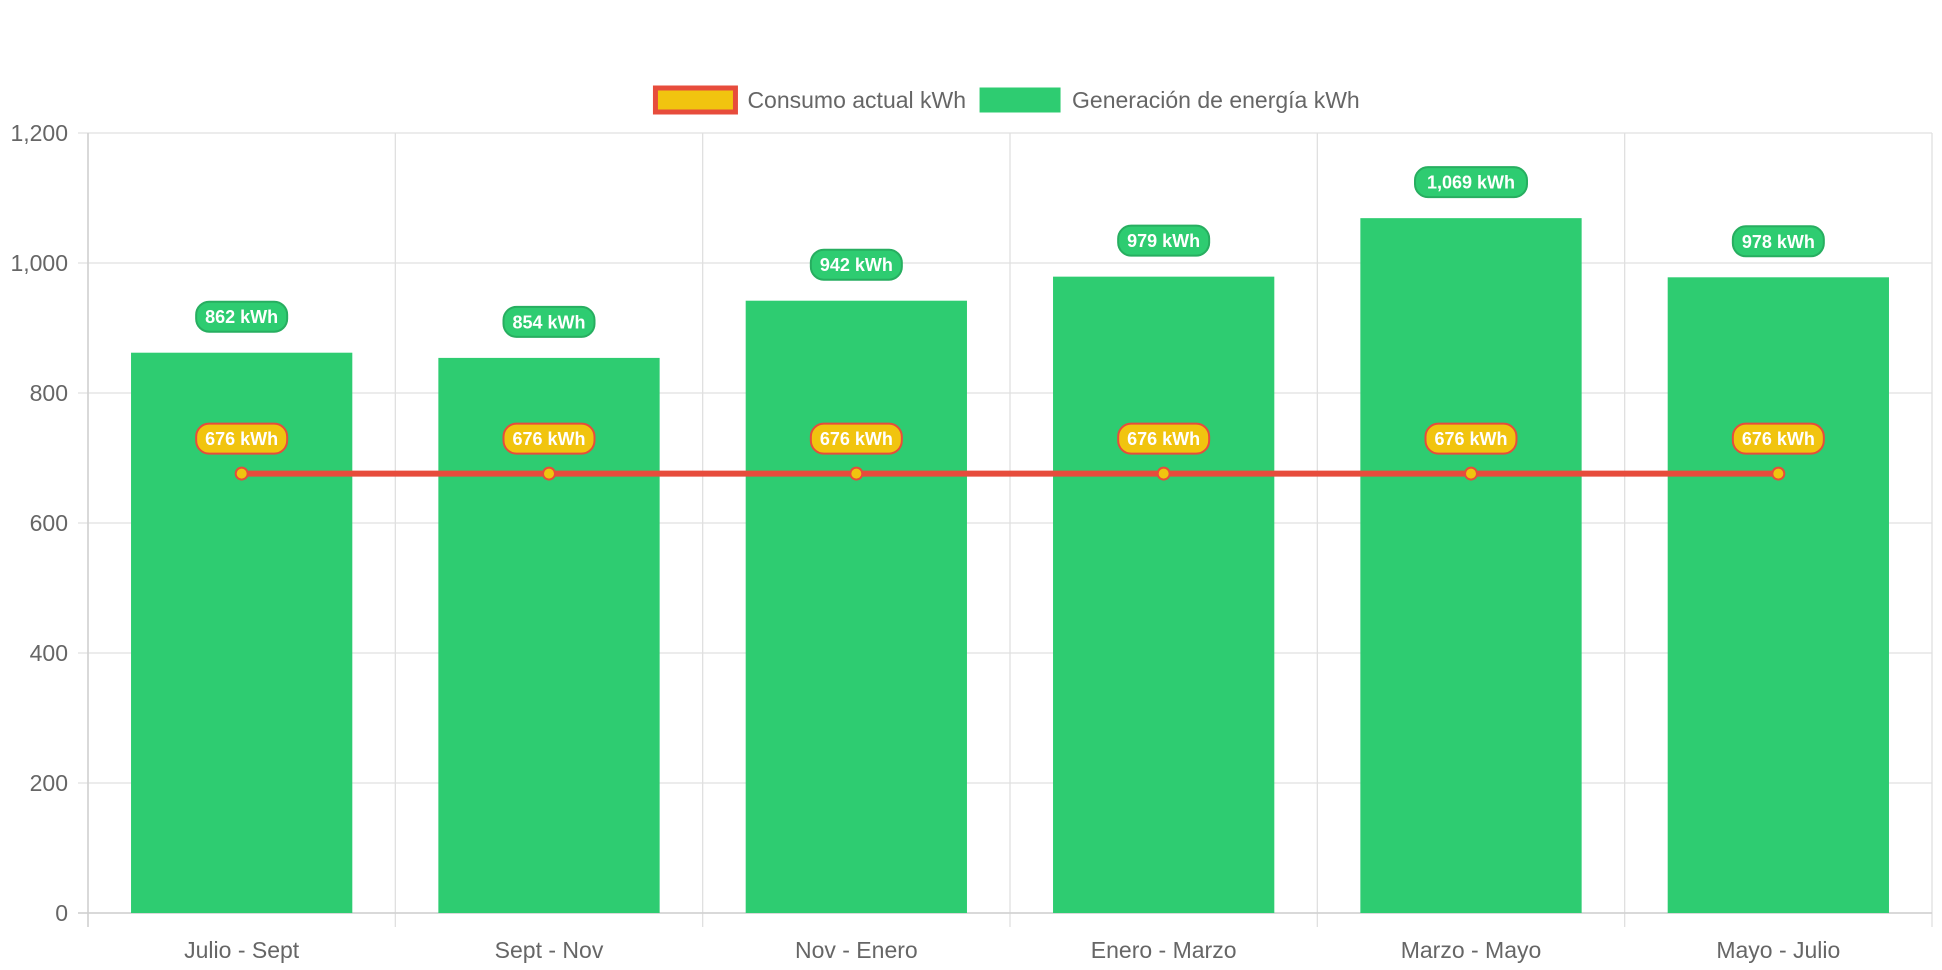  What do you see at coordinates (1020, 100) in the screenshot?
I see `legend-swatch-generation` at bounding box center [1020, 100].